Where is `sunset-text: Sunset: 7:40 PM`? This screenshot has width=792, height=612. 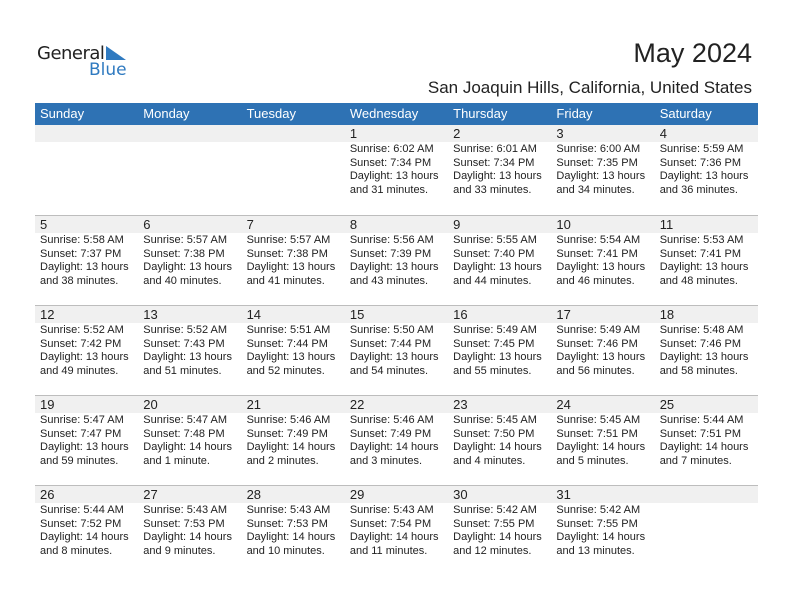 sunset-text: Sunset: 7:40 PM is located at coordinates (494, 253).